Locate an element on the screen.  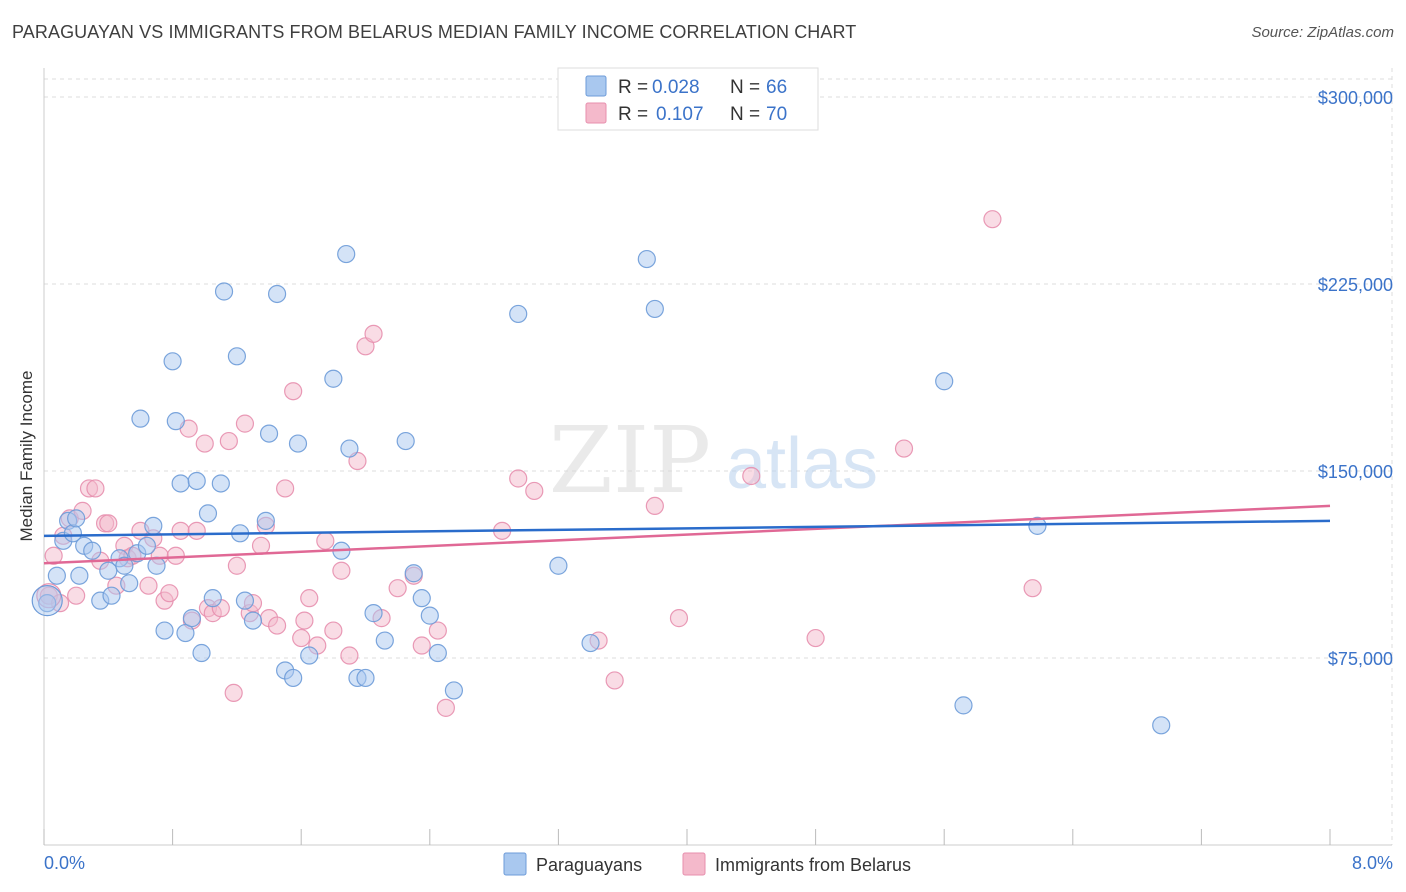
legend-r-value-2: 0.107 is located at coordinates (680, 114).